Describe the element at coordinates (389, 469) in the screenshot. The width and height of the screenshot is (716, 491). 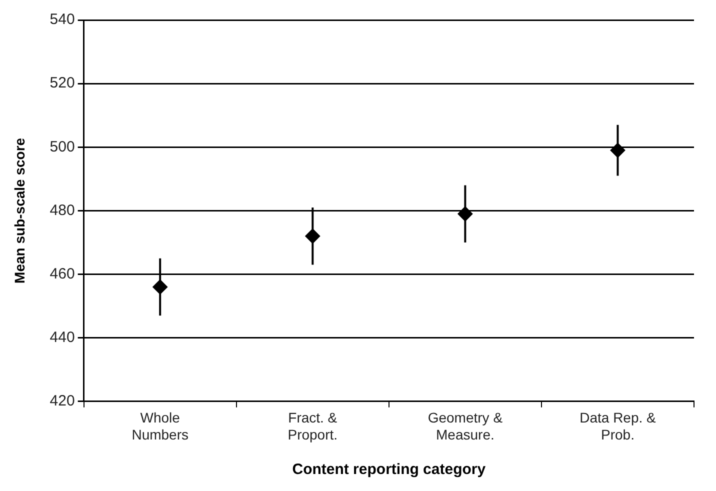
I see `x-axis-title: Content reporting category` at that location.